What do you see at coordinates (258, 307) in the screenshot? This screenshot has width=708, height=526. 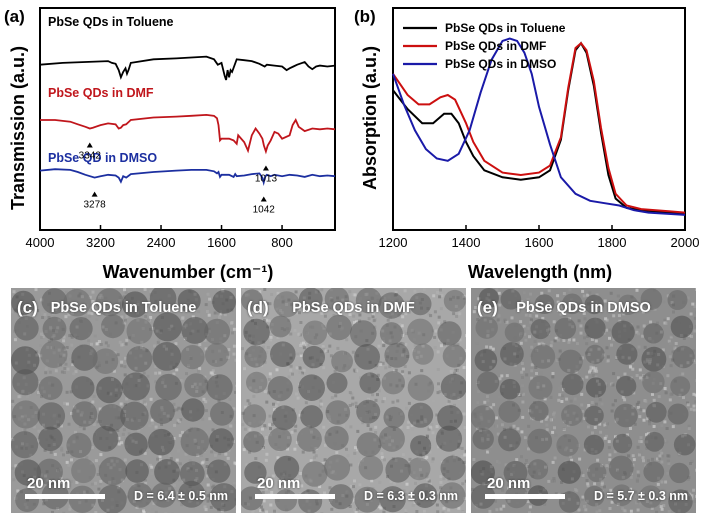 I see `panel-d-label: (d)` at bounding box center [258, 307].